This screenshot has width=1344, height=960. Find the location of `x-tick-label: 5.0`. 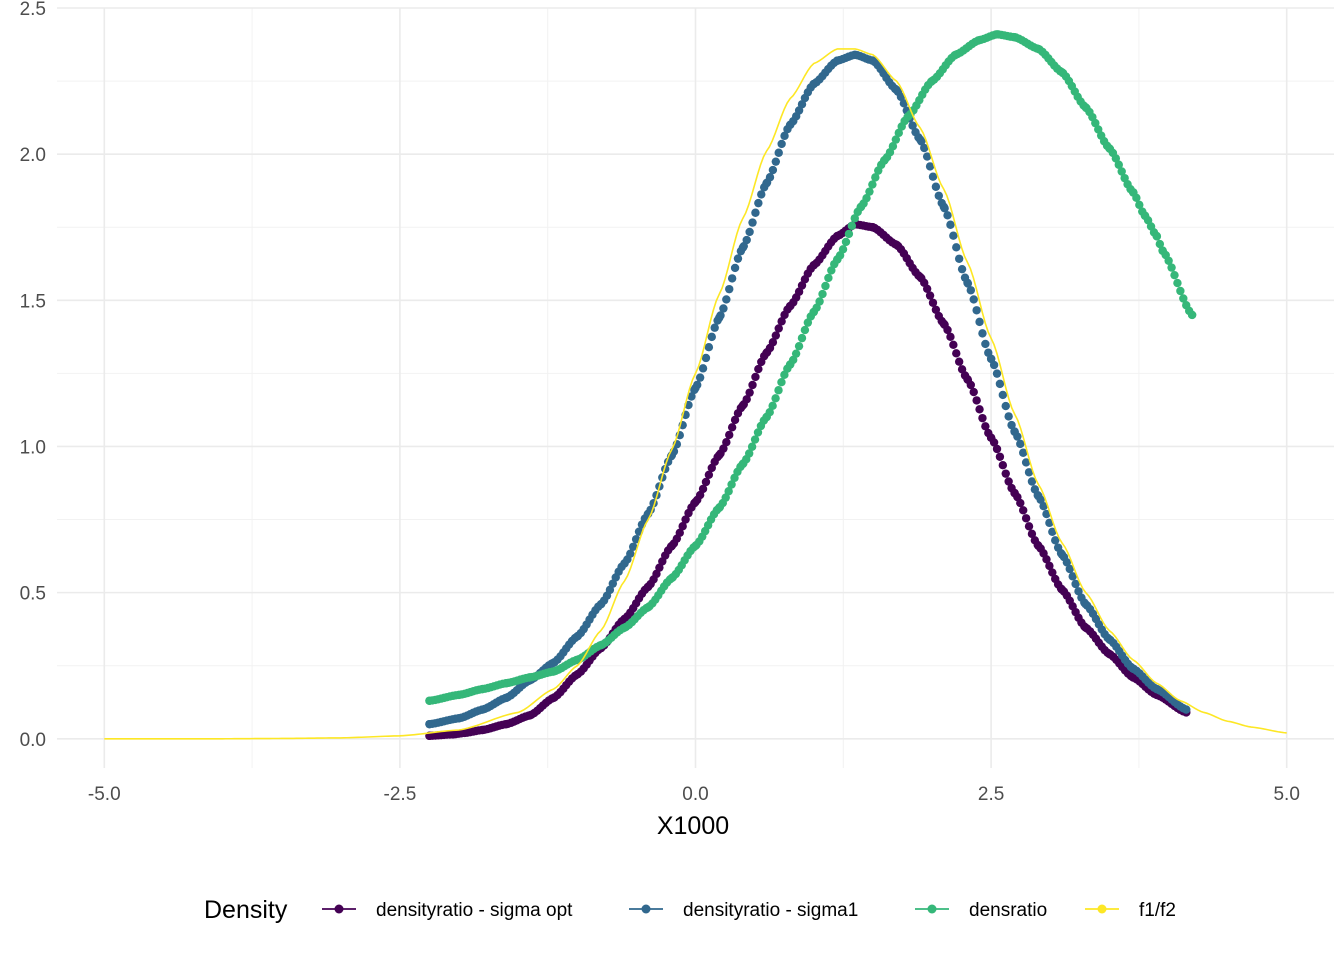

x-tick-label: 5.0 is located at coordinates (1286, 794).